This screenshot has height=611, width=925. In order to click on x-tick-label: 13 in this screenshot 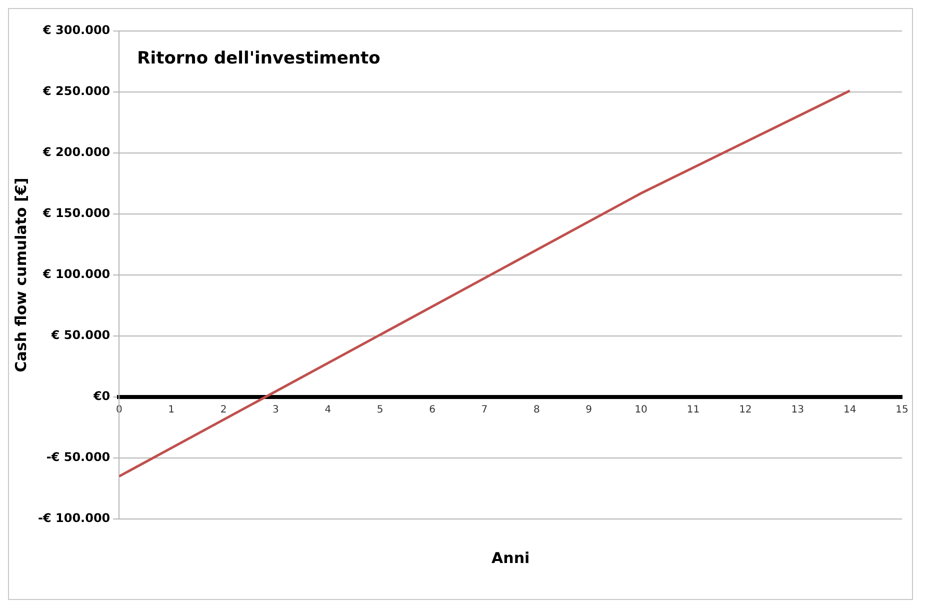, I will do `click(797, 410)`.